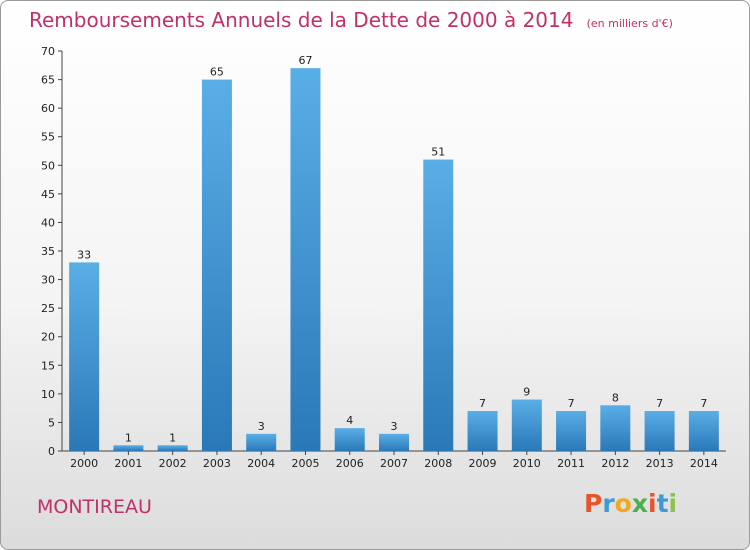  What do you see at coordinates (217, 463) in the screenshot?
I see `x-tick-label: 2003` at bounding box center [217, 463].